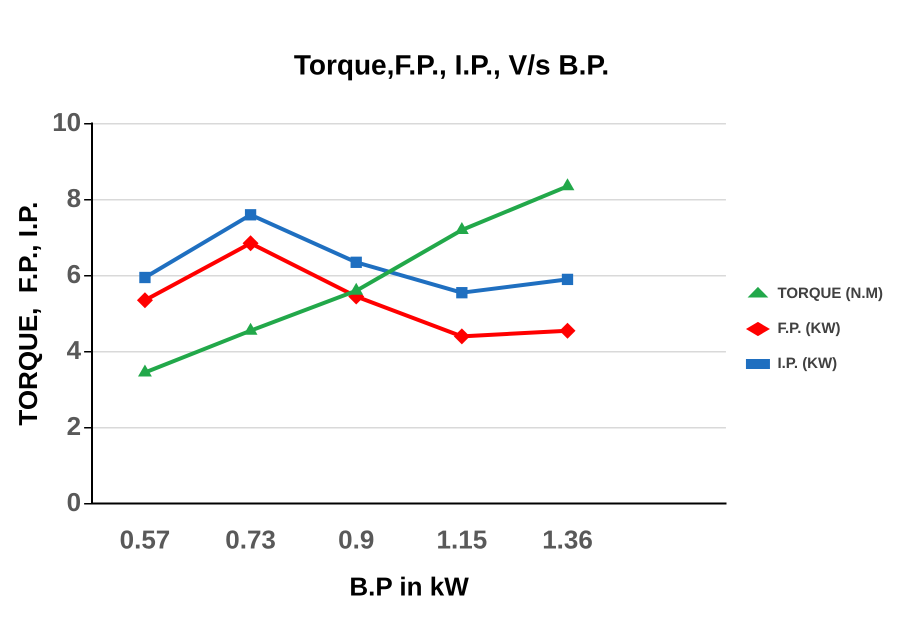  What do you see at coordinates (74, 425) in the screenshot?
I see `y-tick-label: 2` at bounding box center [74, 425].